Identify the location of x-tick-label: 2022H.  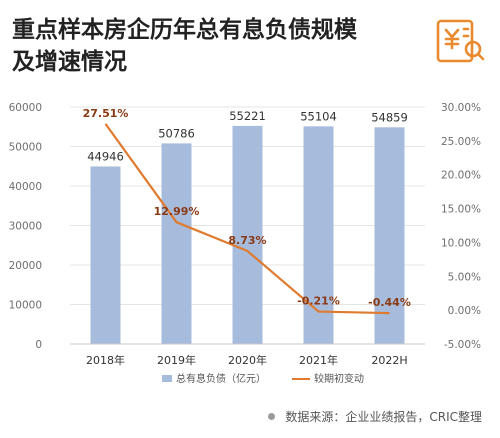
(389, 360).